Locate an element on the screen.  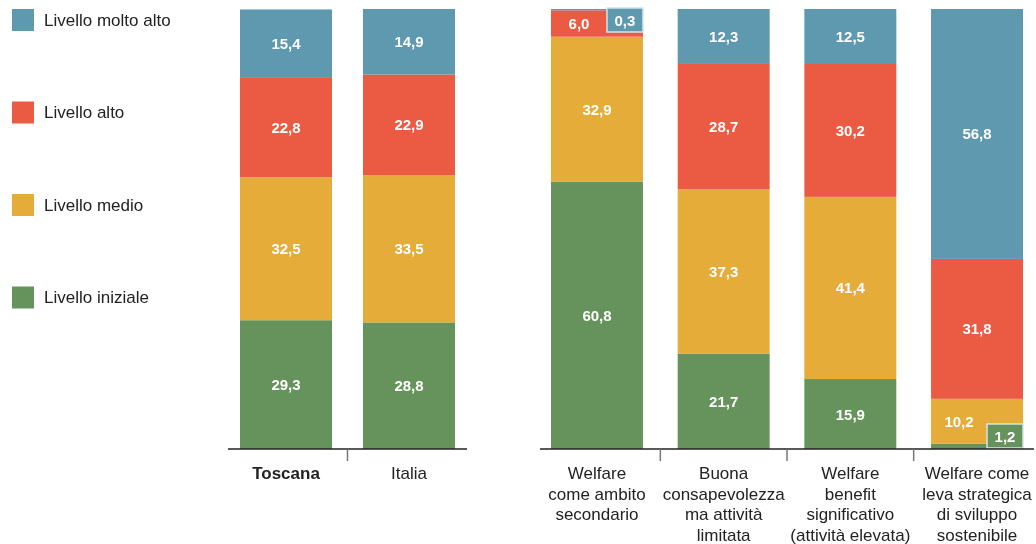
x-tick-label: Buona consapevolezza ma attività limitata is located at coordinates (724, 504).